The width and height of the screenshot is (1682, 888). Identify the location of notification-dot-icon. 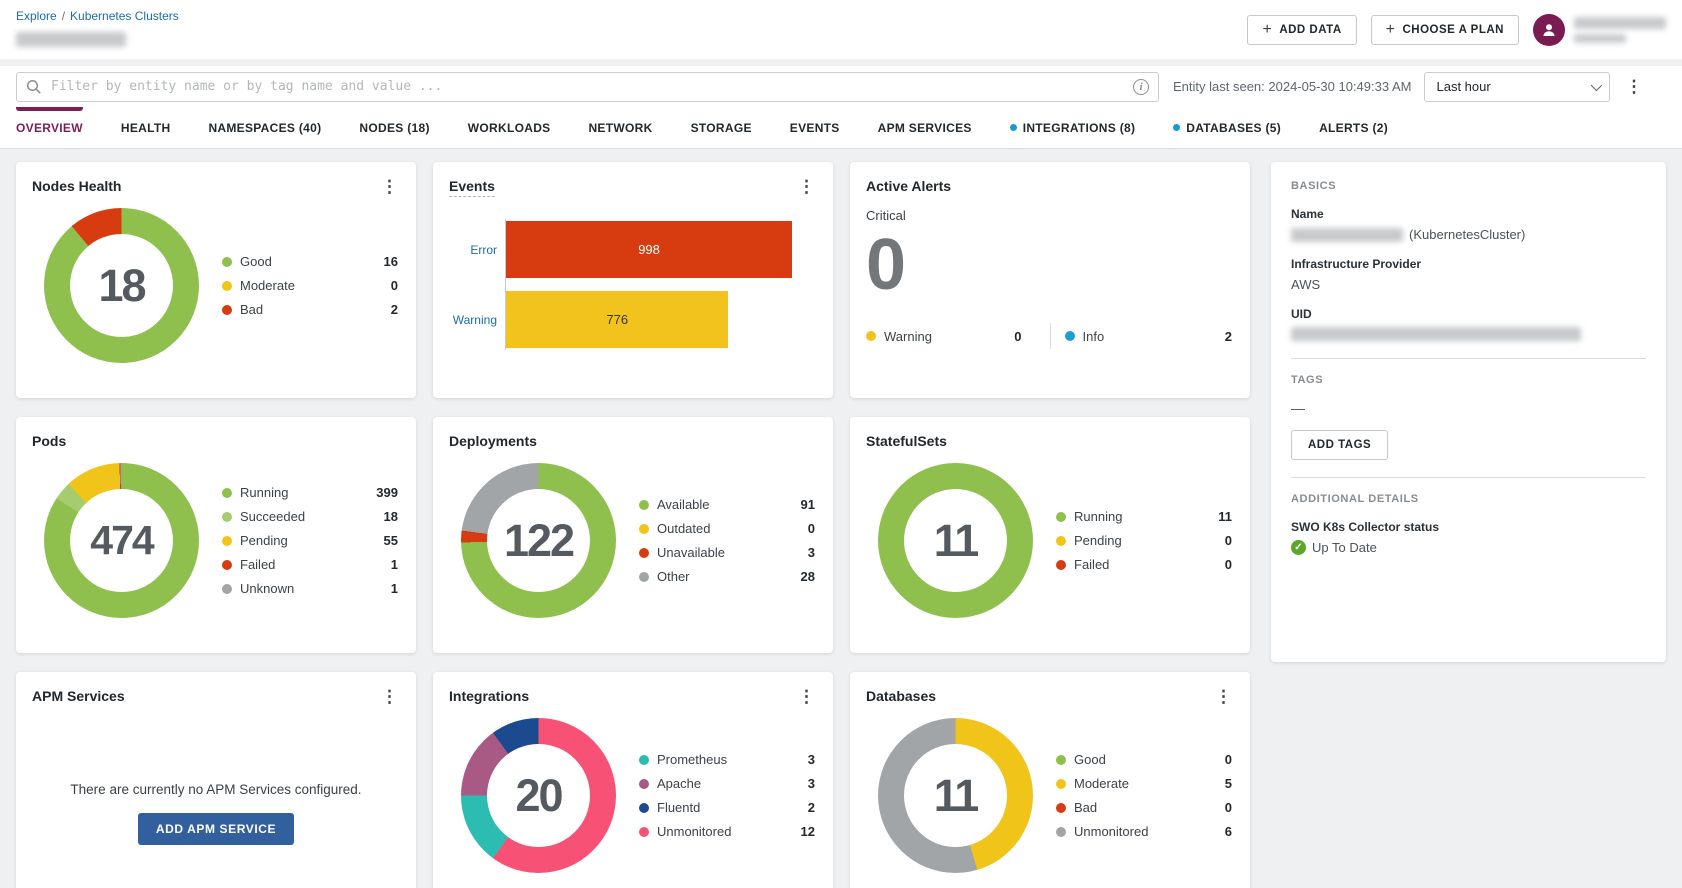
(1177, 127).